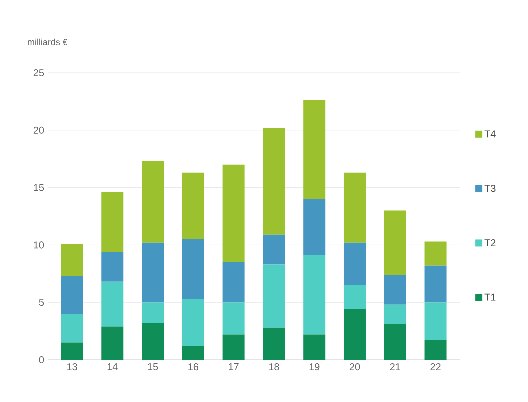 This screenshot has height=402, width=528. Describe the element at coordinates (39, 188) in the screenshot. I see `y-tick-label: 15` at that location.